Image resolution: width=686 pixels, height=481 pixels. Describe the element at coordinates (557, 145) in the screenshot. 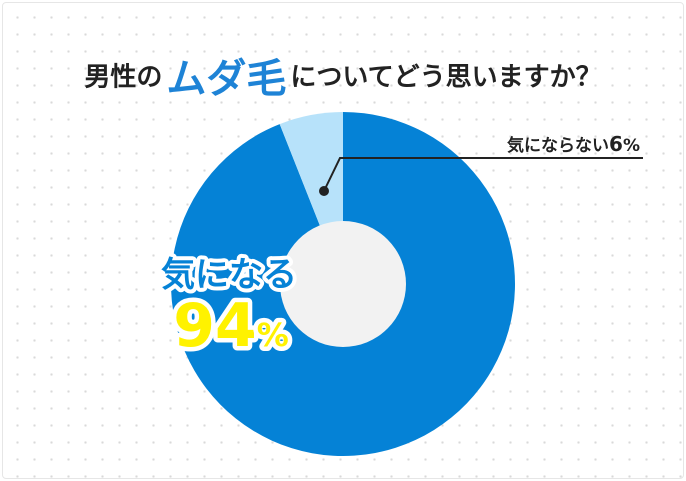

I see `slice-label-not-bothered-text: 気にならない` at that location.